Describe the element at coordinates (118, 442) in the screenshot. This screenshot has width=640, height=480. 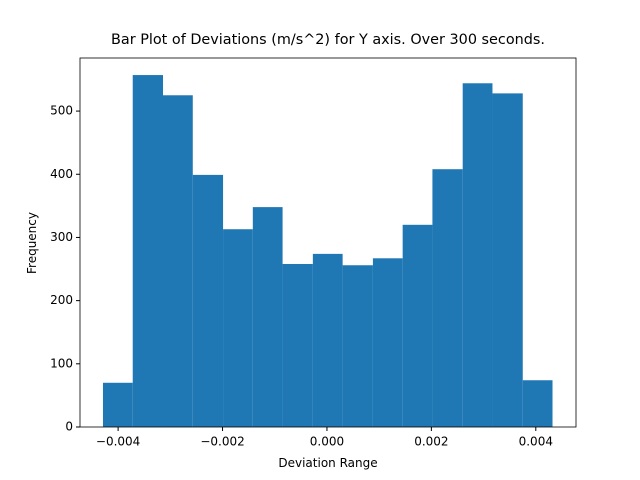
I see `x-tick-label: −0.004` at that location.